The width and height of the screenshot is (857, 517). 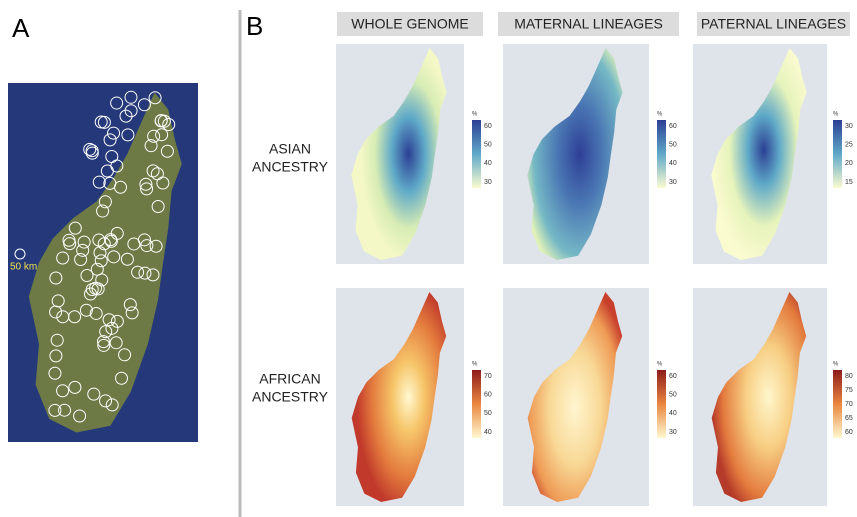 What do you see at coordinates (21, 28) in the screenshot?
I see `panel-label: A` at bounding box center [21, 28].